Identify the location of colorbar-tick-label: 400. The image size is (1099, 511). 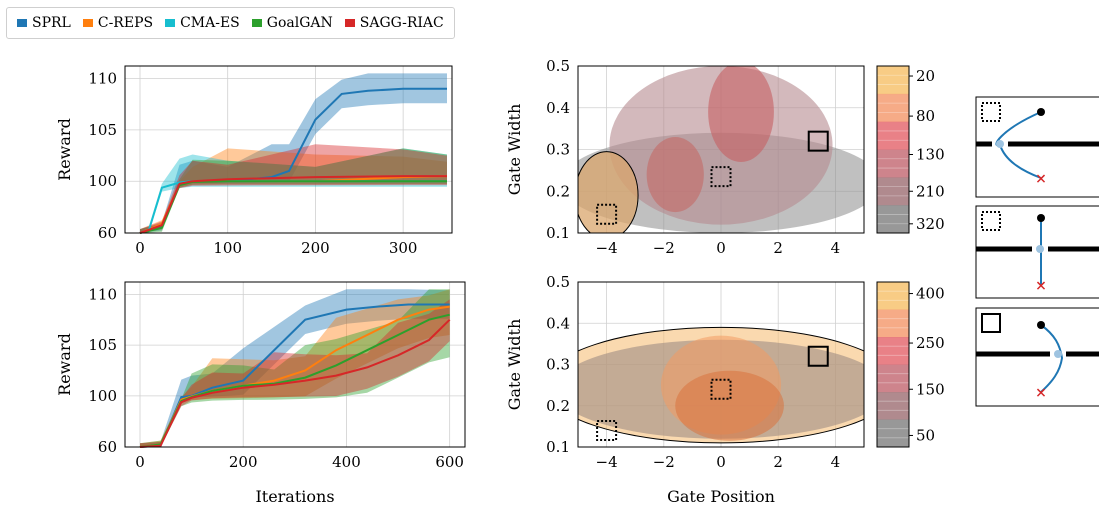
(930, 294).